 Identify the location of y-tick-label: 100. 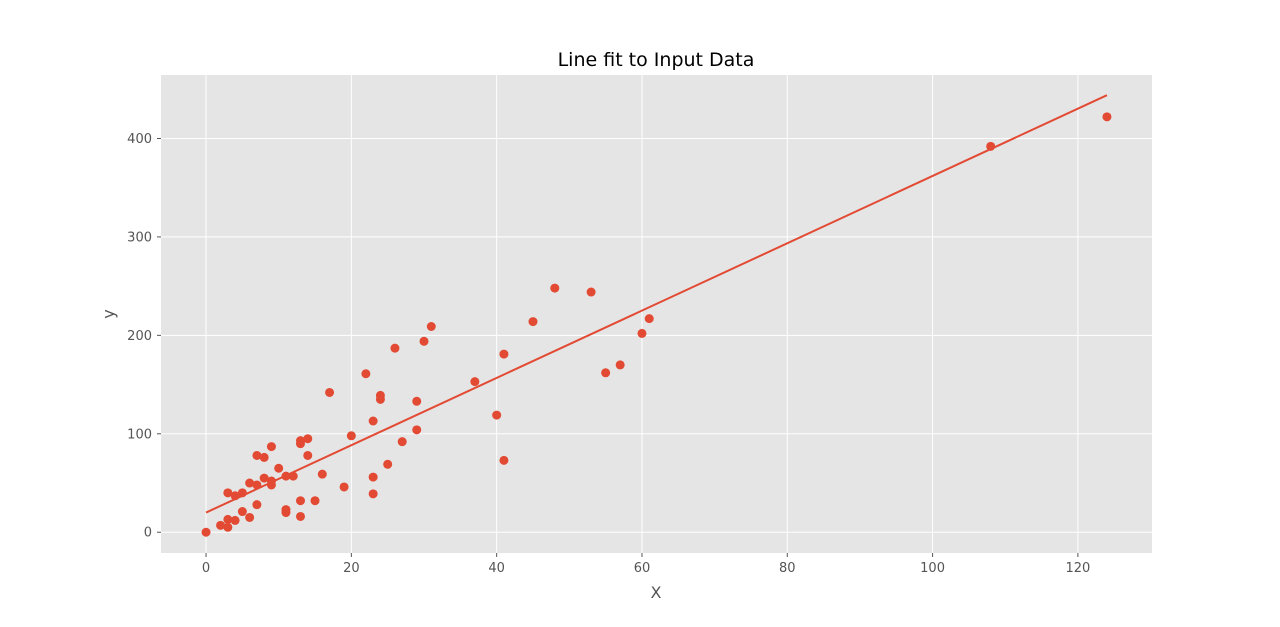
(139, 434).